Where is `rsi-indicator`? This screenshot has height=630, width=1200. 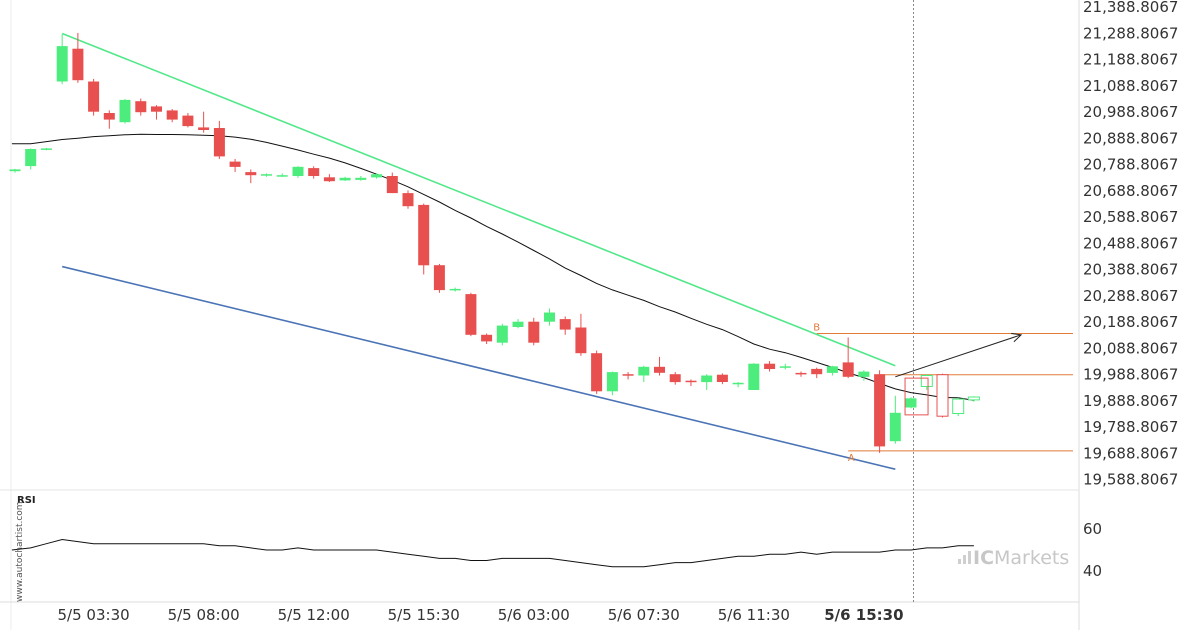 rsi-indicator is located at coordinates (492, 553).